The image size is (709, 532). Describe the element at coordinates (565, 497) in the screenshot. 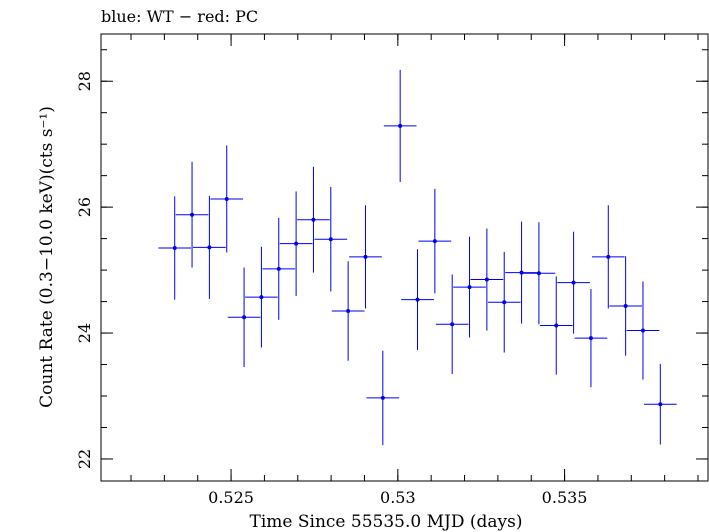

I see `x-tick-label: 0.535` at that location.